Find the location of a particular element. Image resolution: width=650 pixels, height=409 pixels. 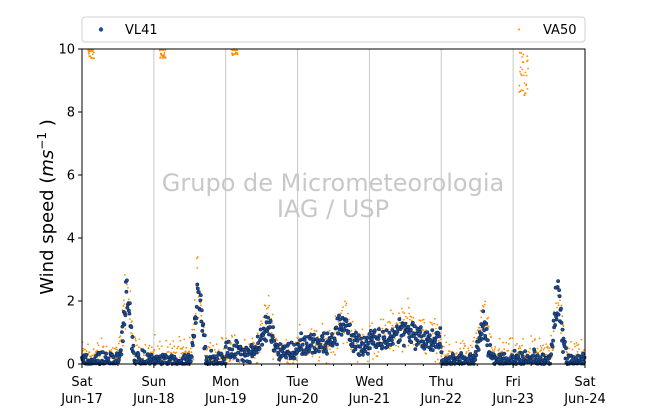

x-tick-date: Jun-18 is located at coordinates (153, 399).